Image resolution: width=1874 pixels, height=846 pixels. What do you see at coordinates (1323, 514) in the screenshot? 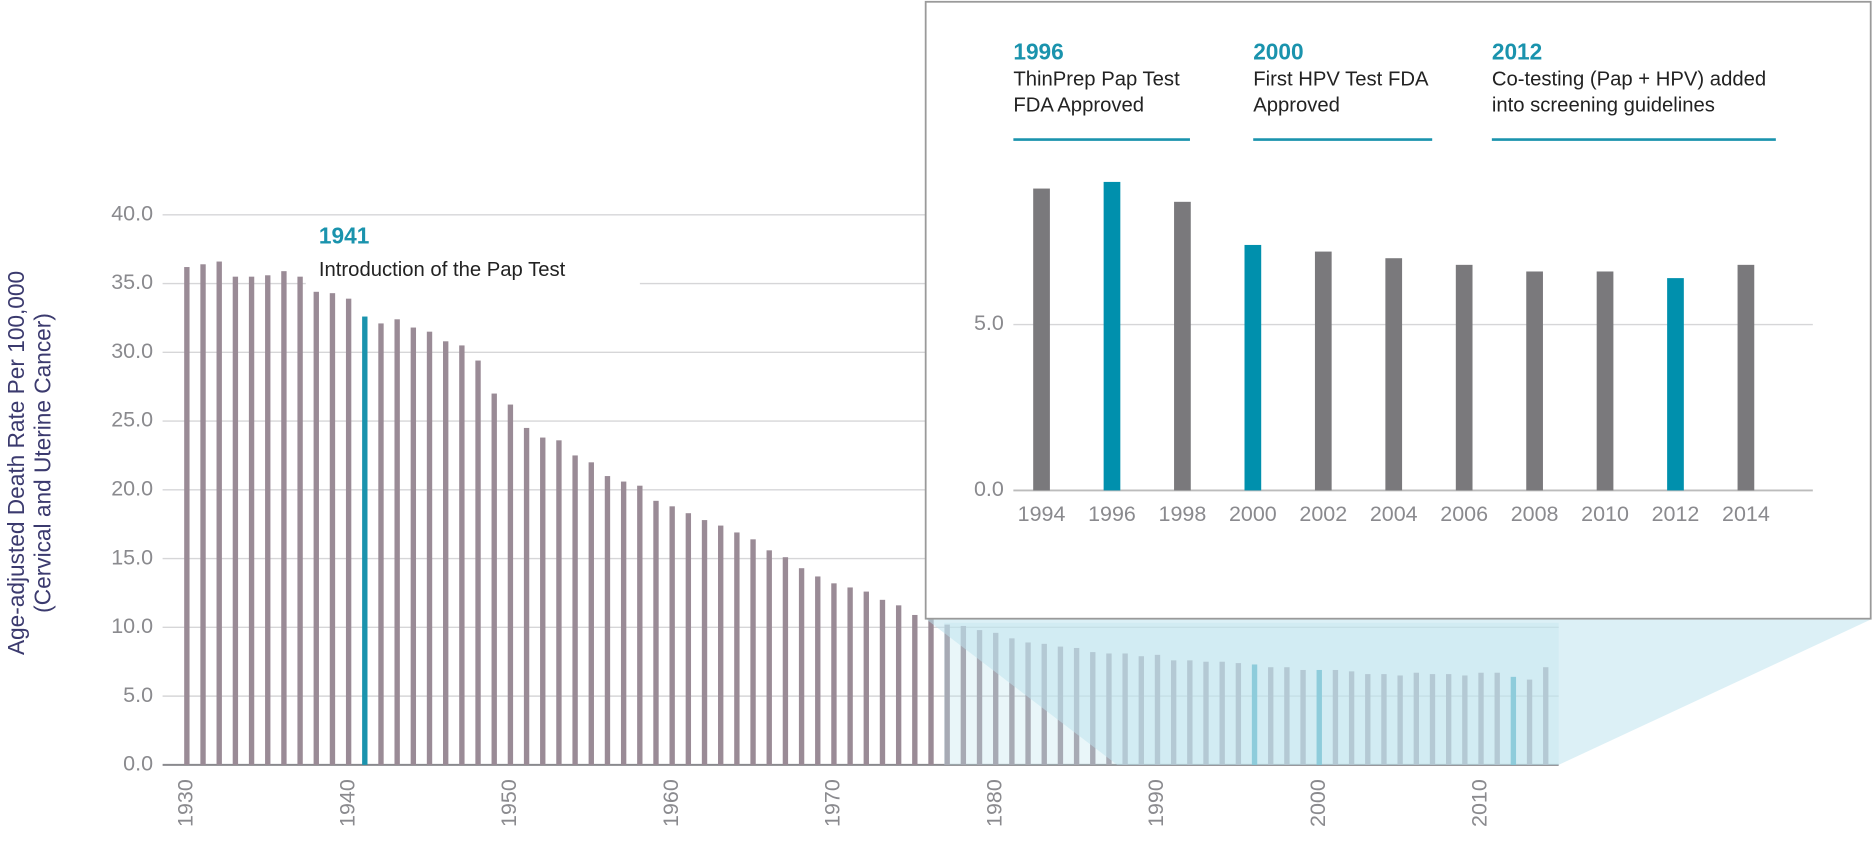
I see `x-tick-label: 2002` at bounding box center [1323, 514].